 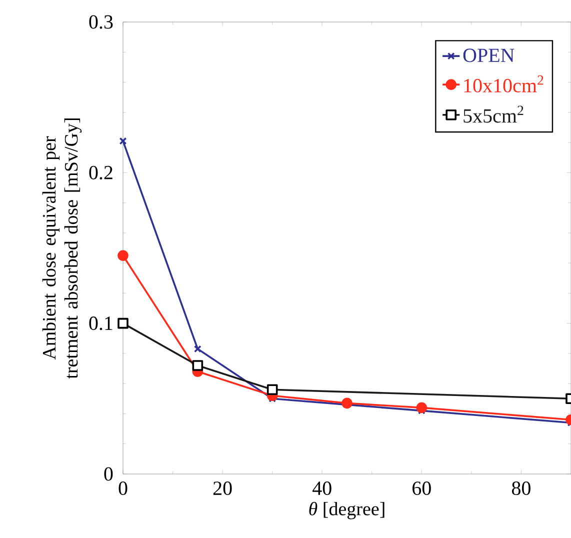 I want to click on y-tick-label: 0, so click(x=108, y=474).